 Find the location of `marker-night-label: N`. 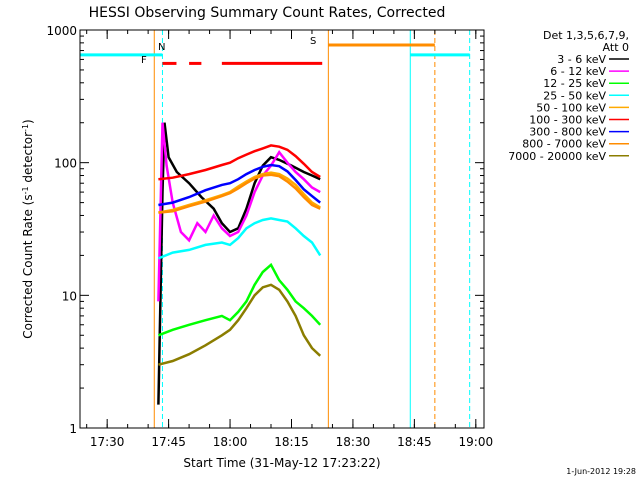

marker-night-label: N is located at coordinates (161, 47).